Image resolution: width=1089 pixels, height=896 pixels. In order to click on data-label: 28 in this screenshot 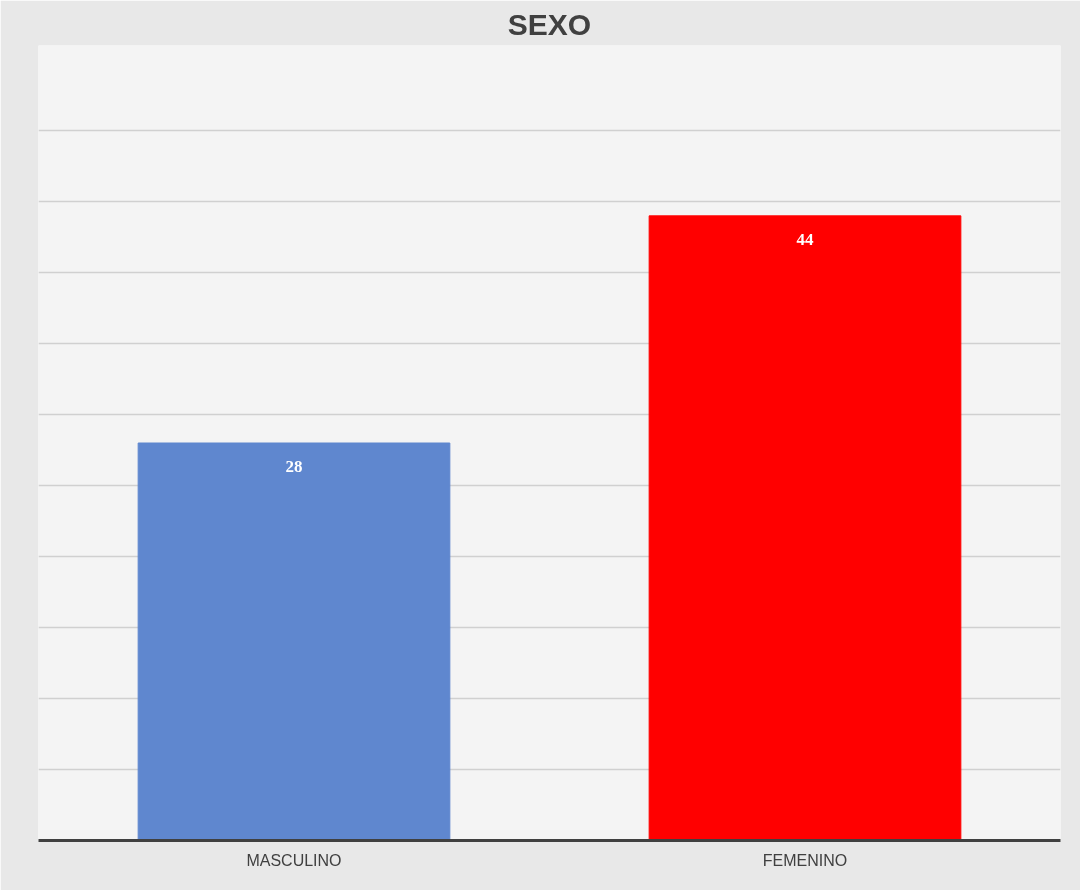, I will do `click(294, 466)`.